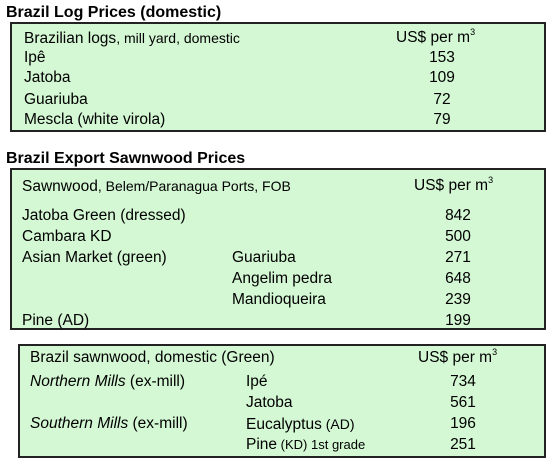  Describe the element at coordinates (458, 257) in the screenshot. I see `export-row-value: 271` at that location.